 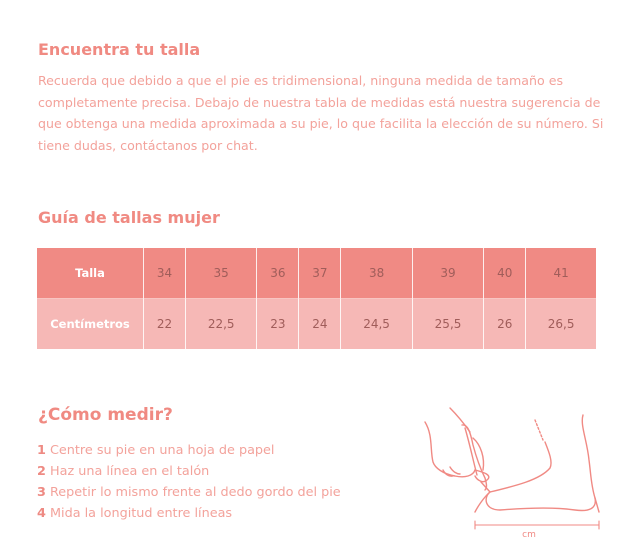 I want to click on table-cell: 34, so click(x=164, y=273).